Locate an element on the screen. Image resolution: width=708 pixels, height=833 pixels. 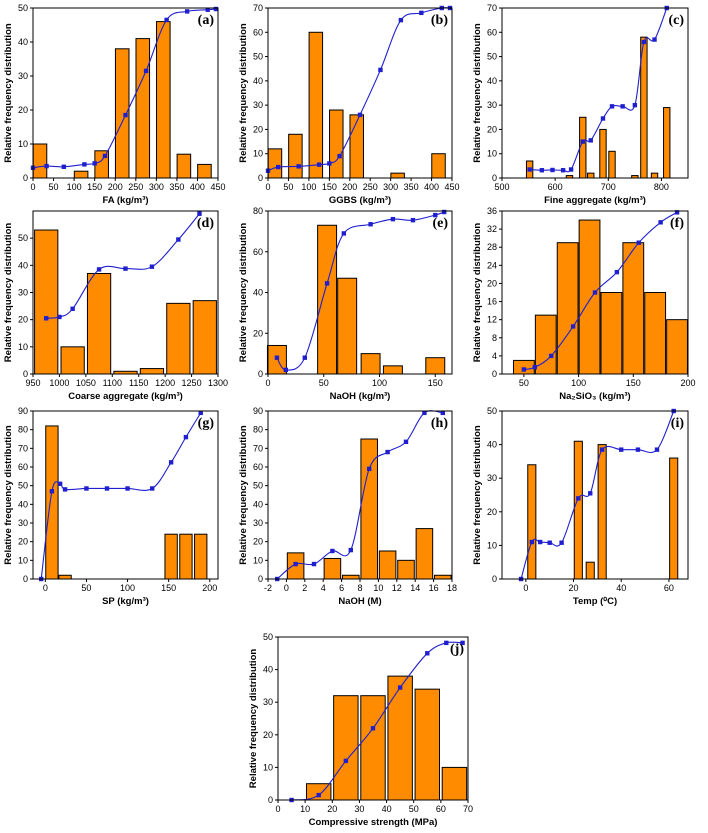
xtick-label-i-2: 40 is located at coordinates (621, 588).